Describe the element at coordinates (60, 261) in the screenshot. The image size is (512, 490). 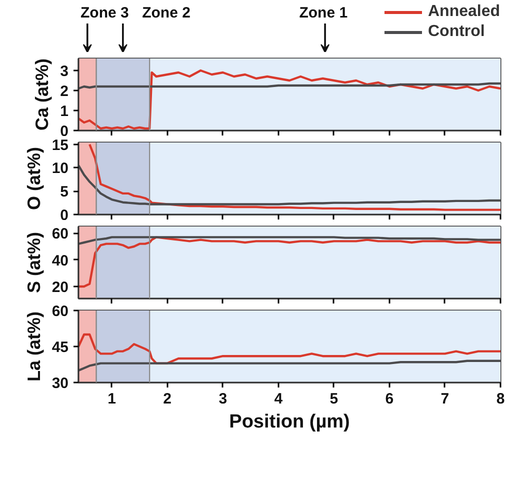
I see `y-tick-label: 40` at that location.